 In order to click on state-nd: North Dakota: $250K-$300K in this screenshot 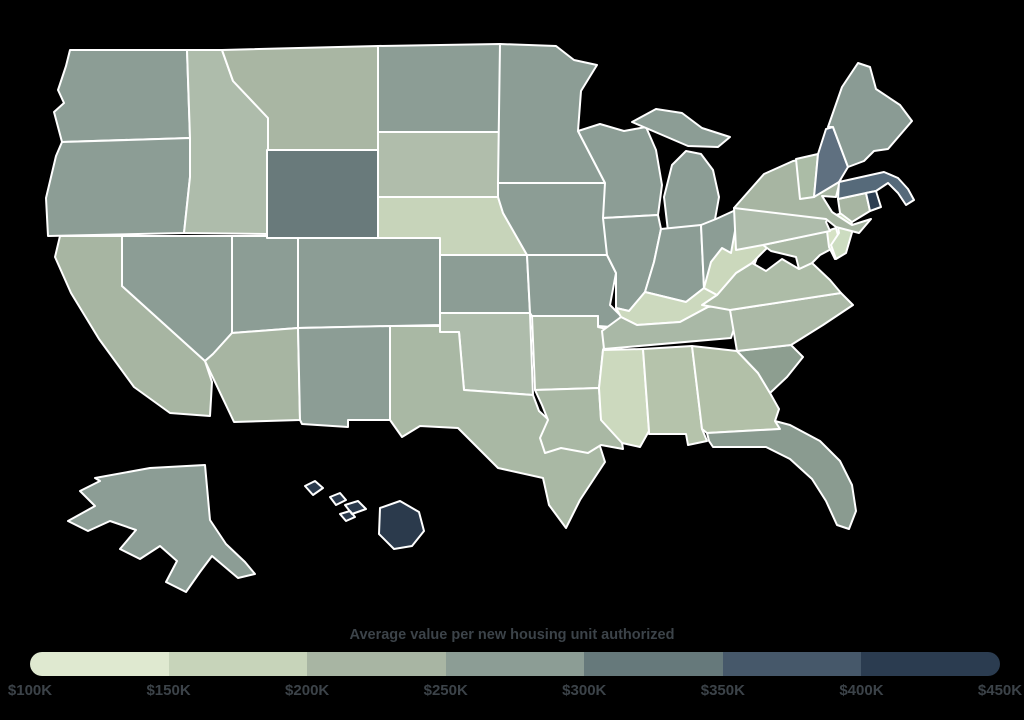, I will do `click(439, 88)`.